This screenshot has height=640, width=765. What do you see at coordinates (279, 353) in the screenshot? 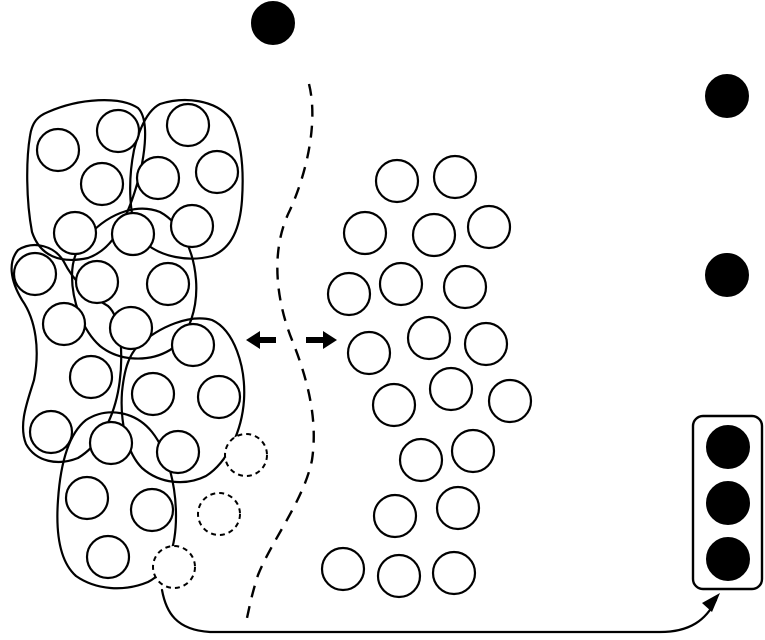
I see `dashed-boundary-line` at bounding box center [279, 353].